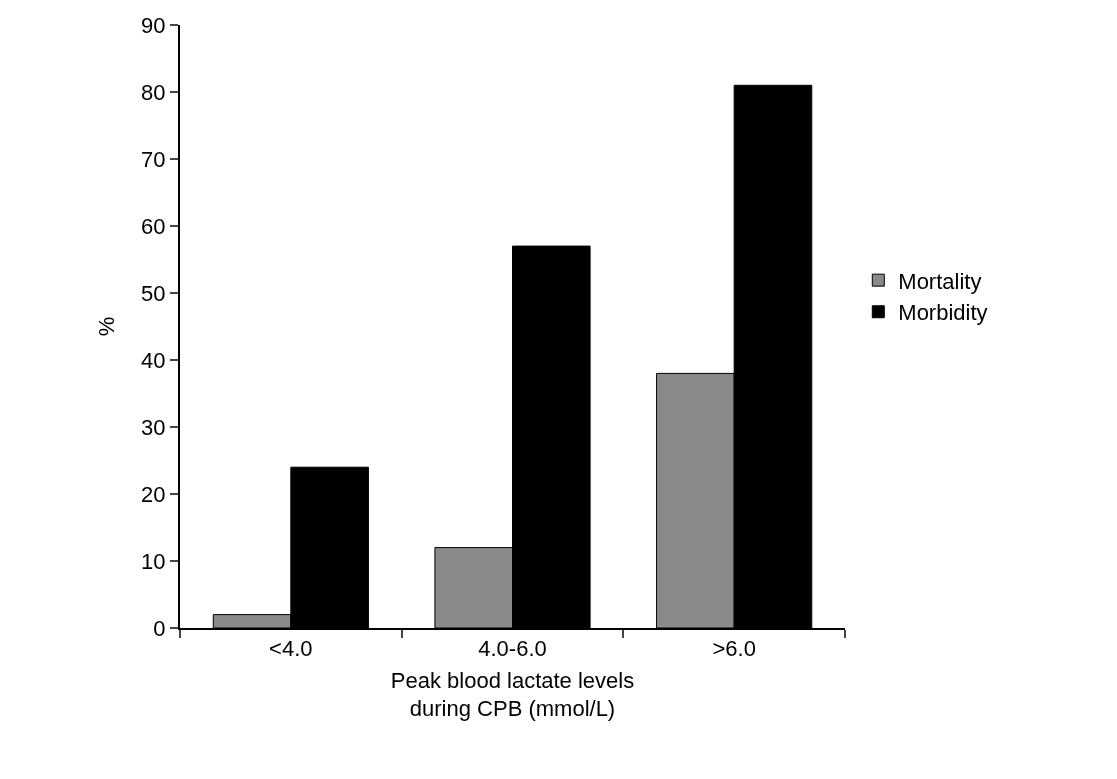 The width and height of the screenshot is (1117, 779). What do you see at coordinates (153, 25) in the screenshot?
I see `y-tick-label: 90` at bounding box center [153, 25].